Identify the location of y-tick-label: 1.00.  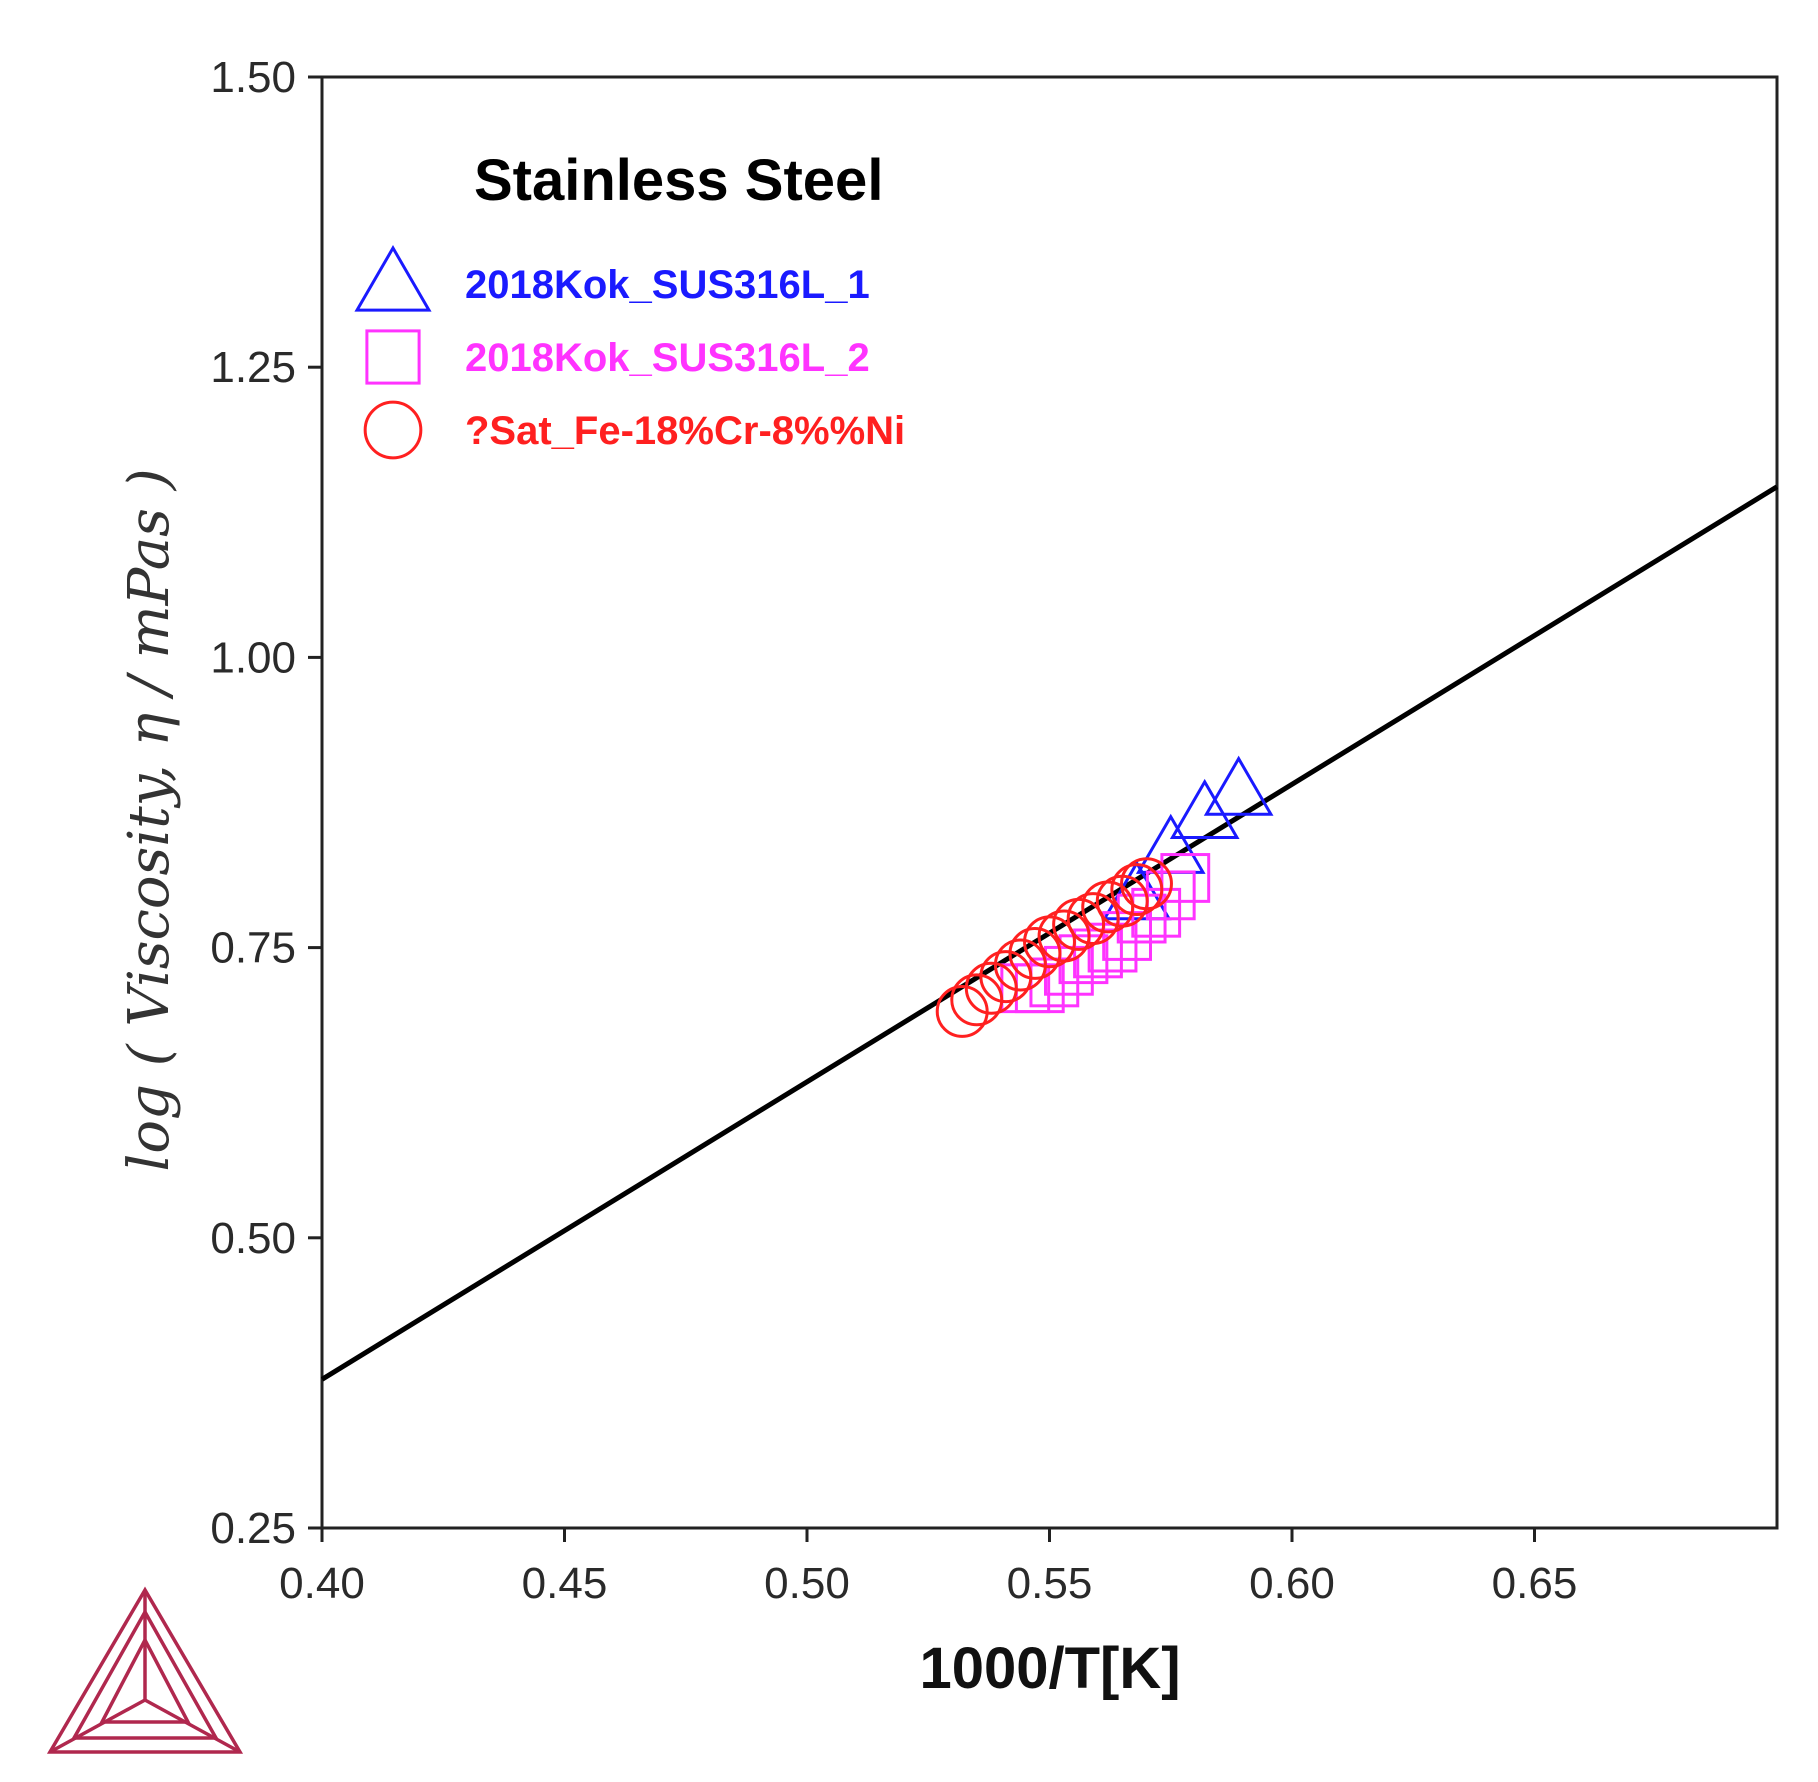
(253, 657).